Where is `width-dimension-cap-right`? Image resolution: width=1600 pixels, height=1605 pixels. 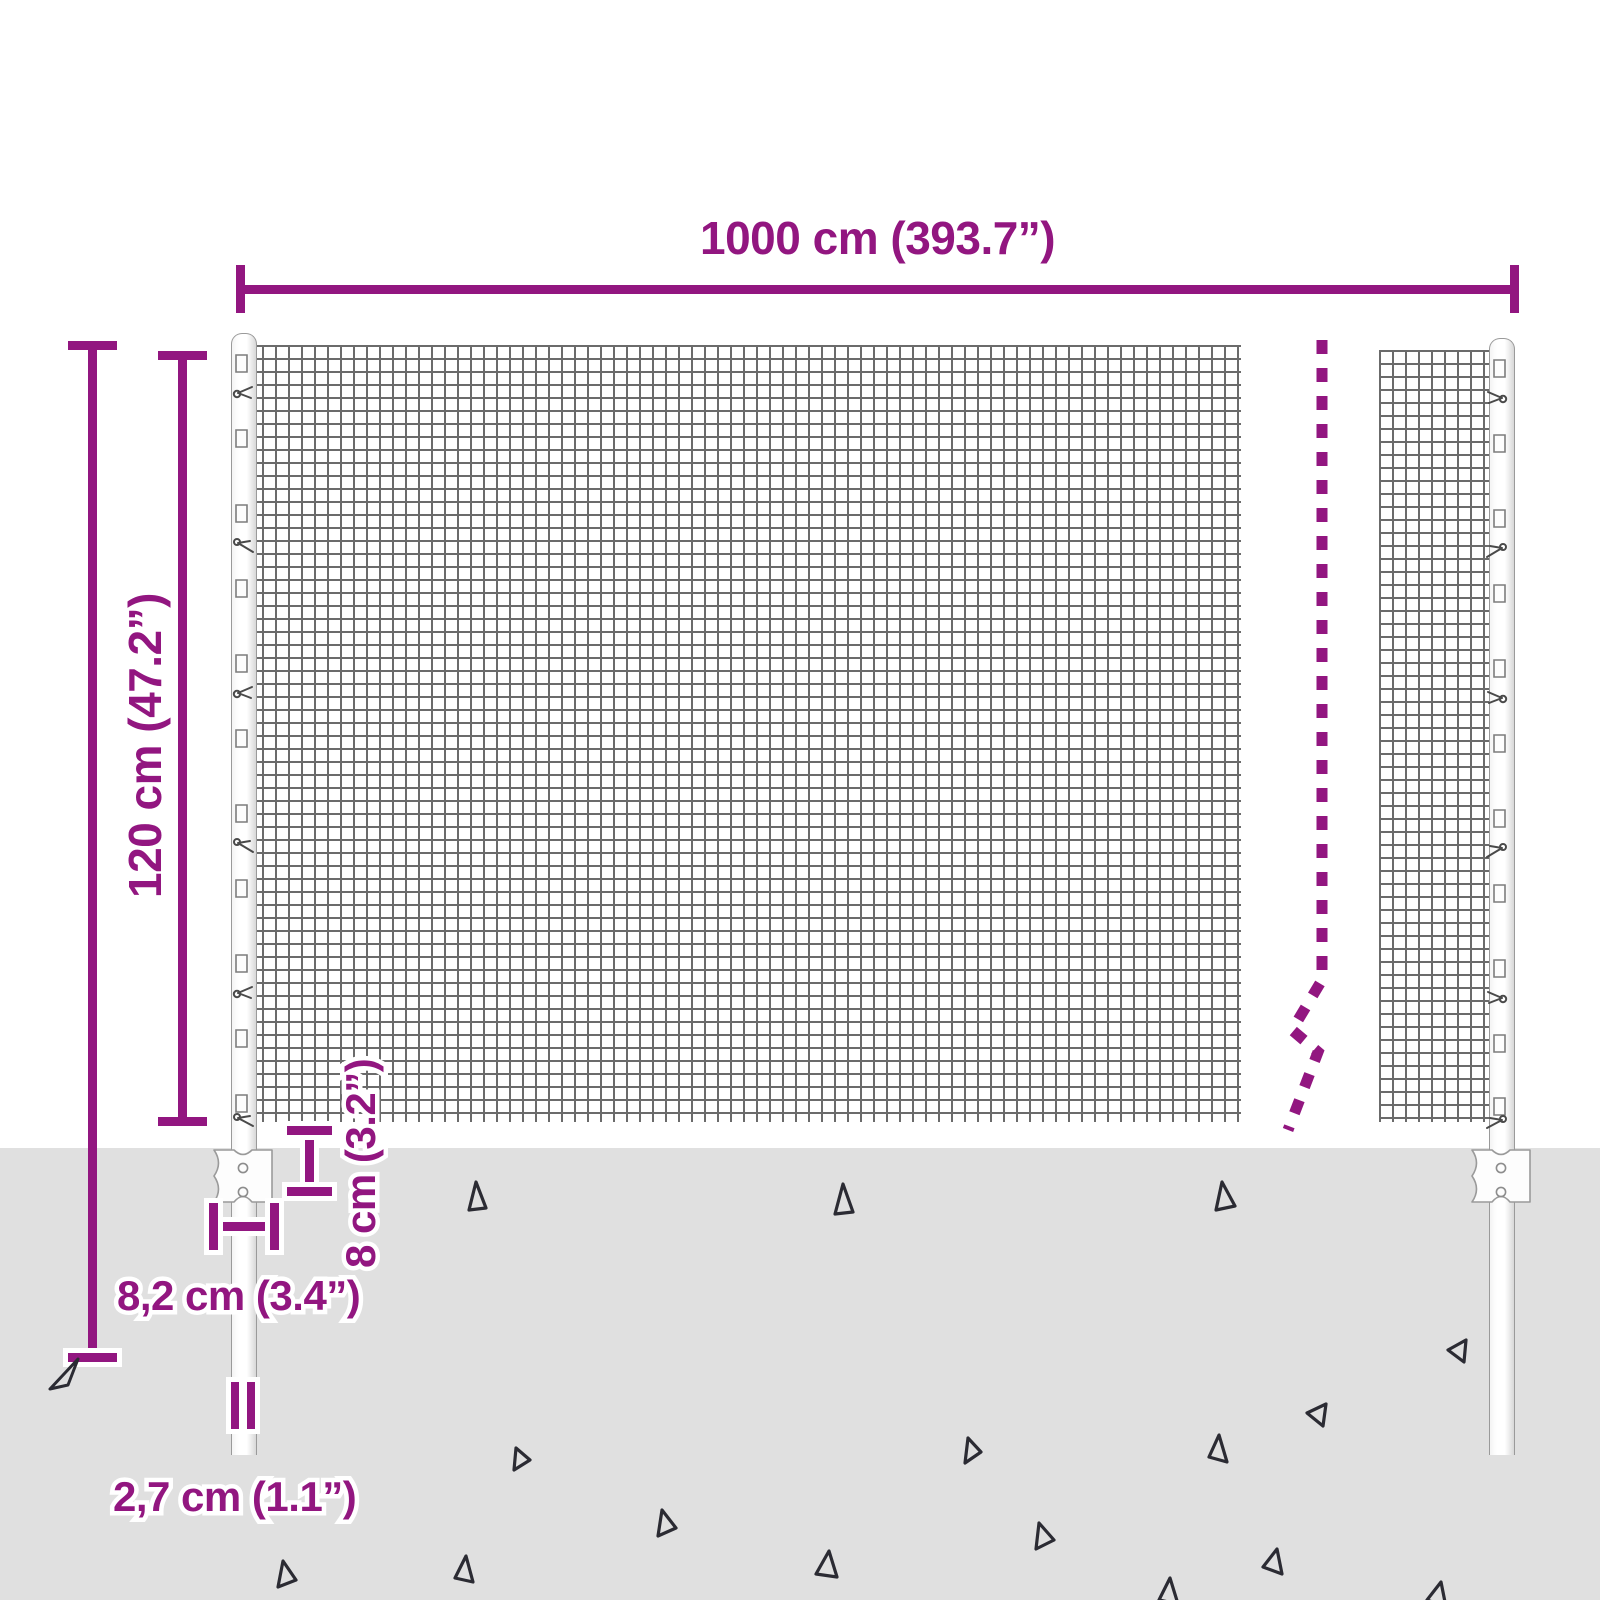
width-dimension-cap-right is located at coordinates (1514, 289).